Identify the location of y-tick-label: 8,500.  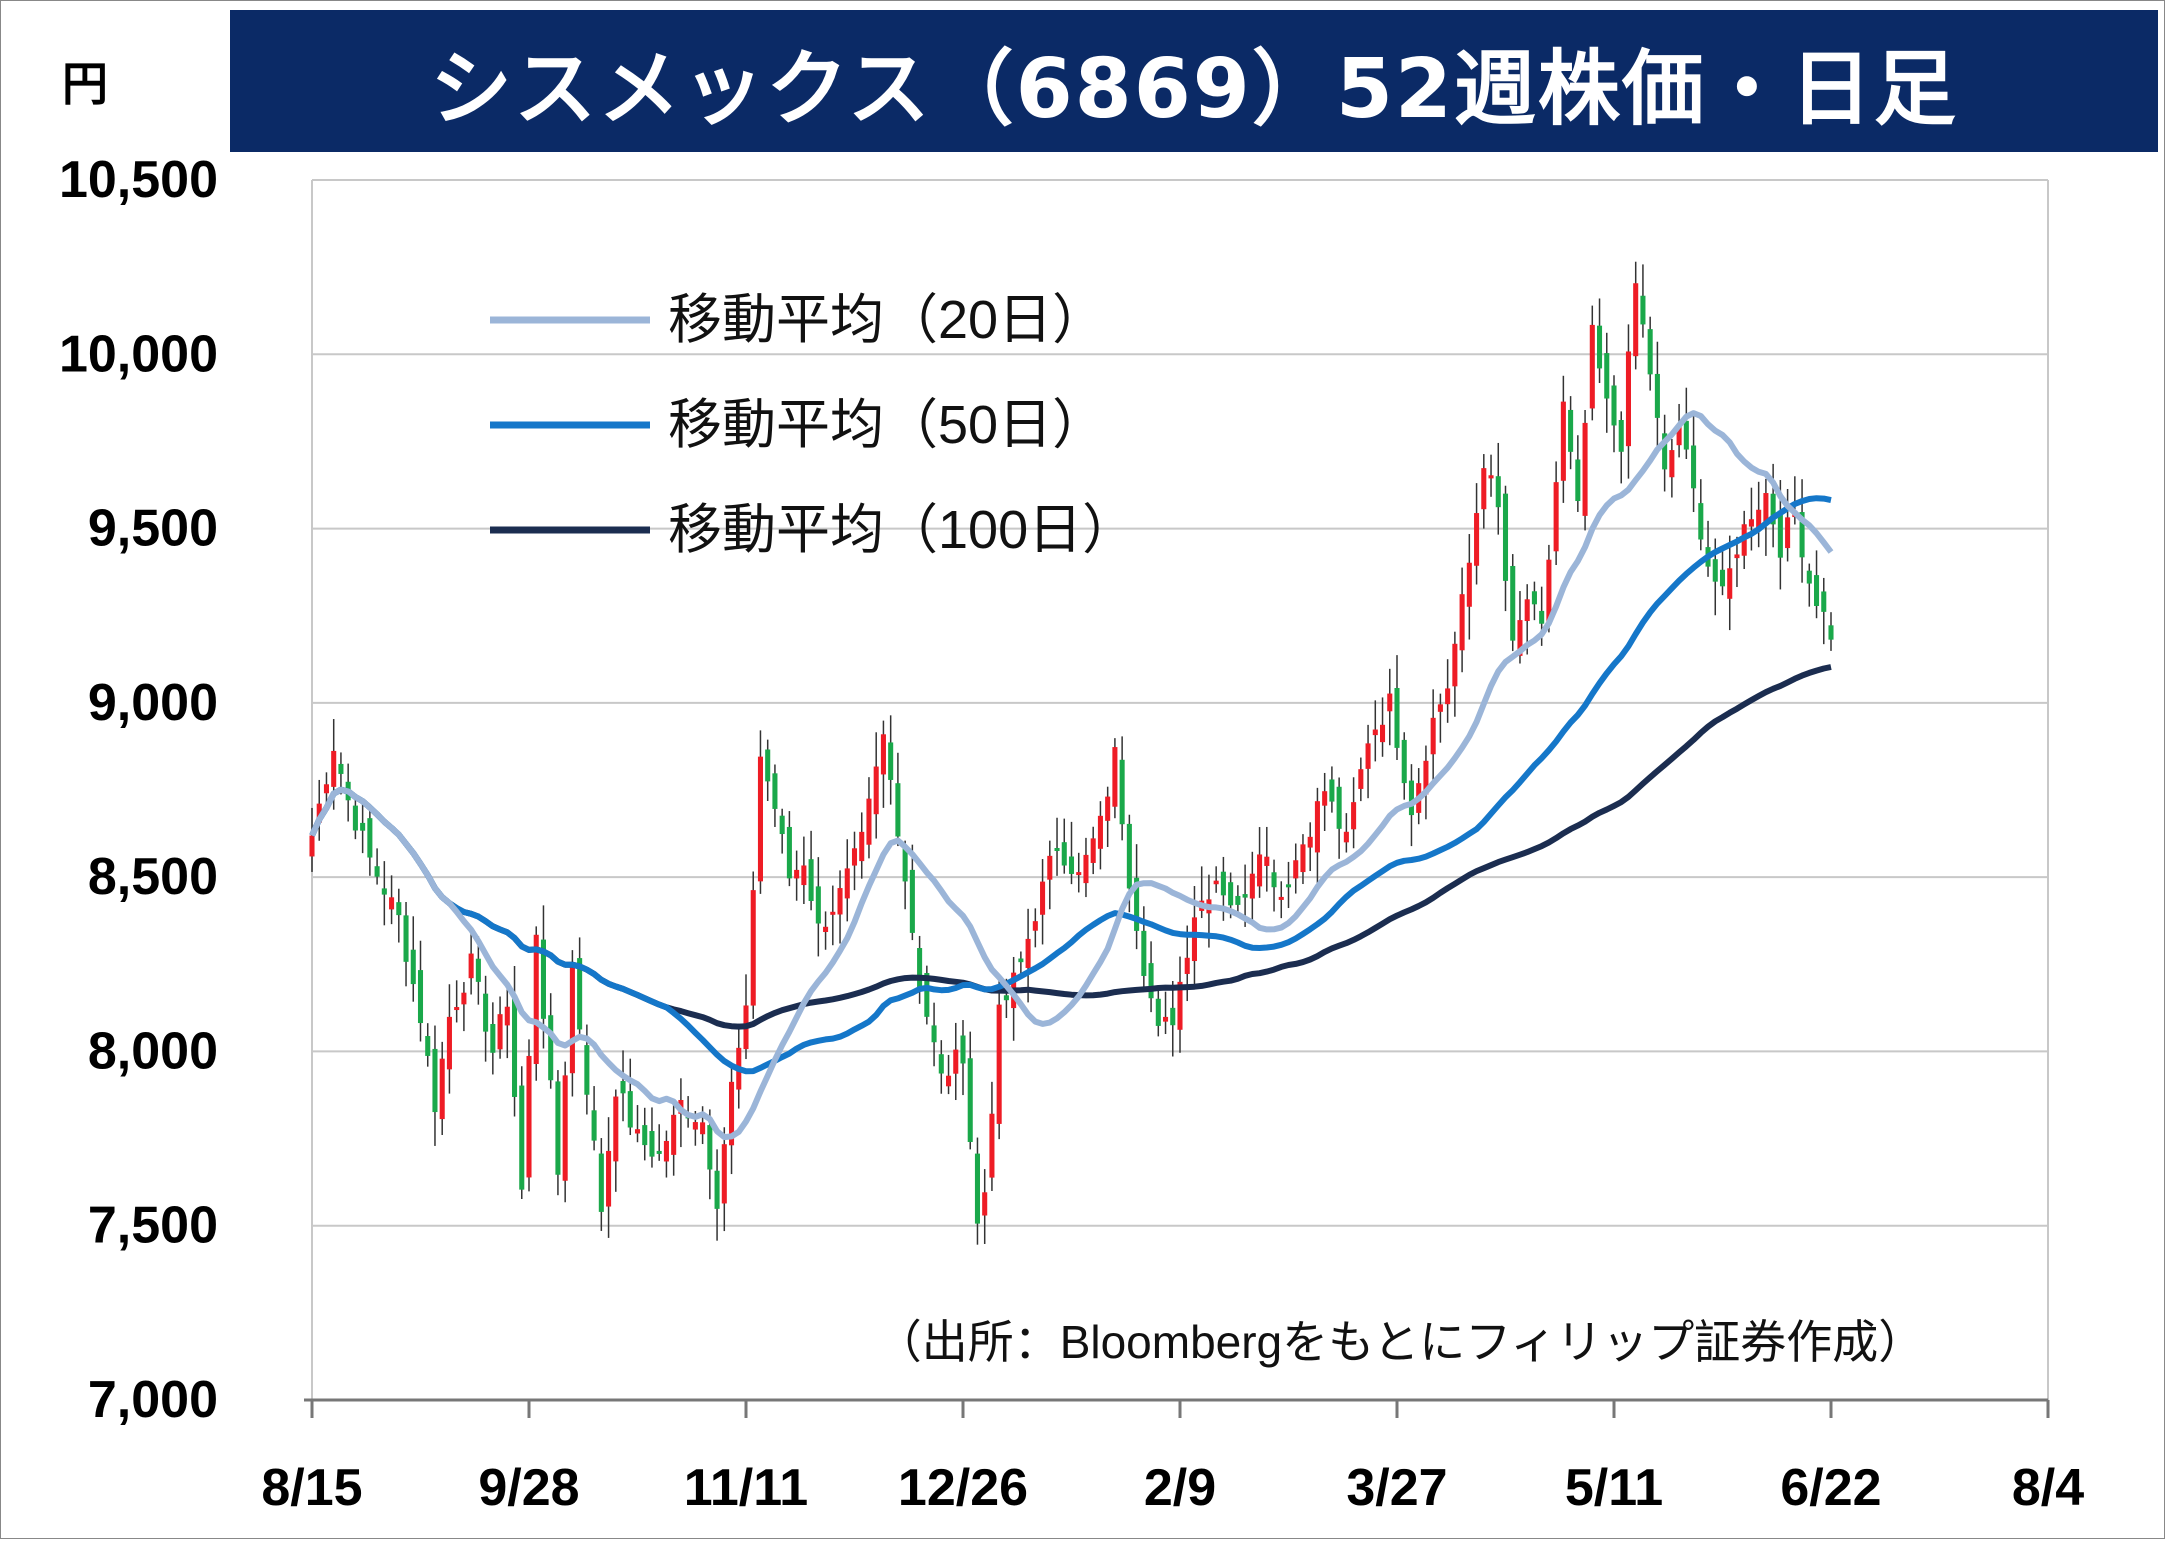
(153, 877).